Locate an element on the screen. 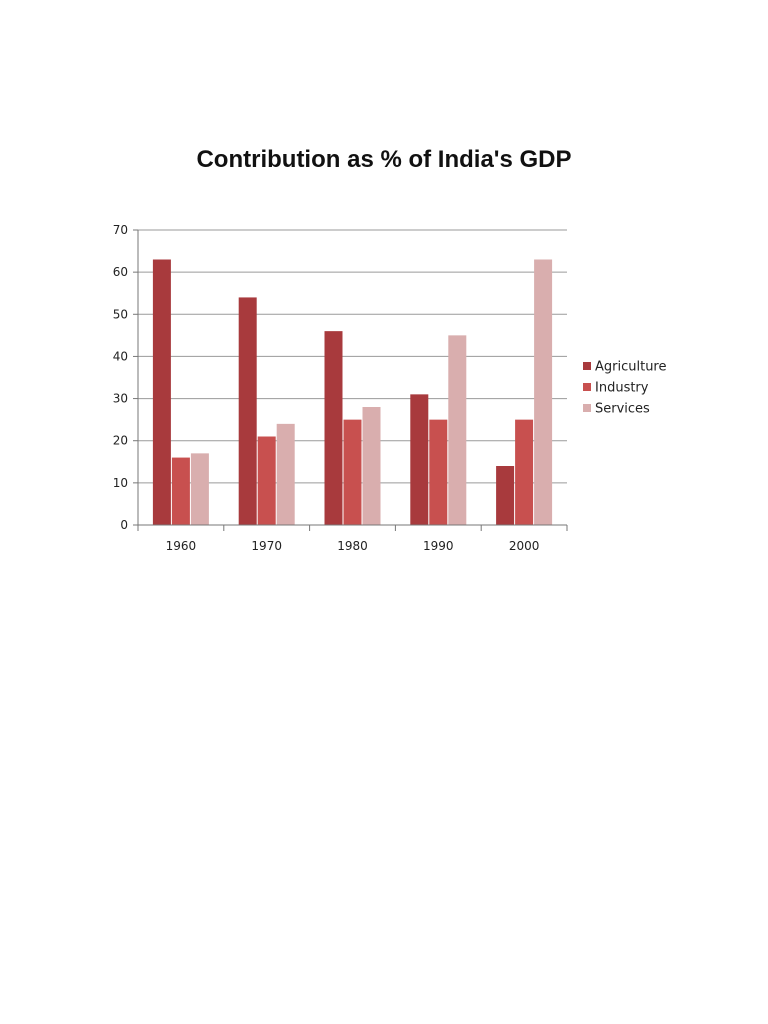  bar-industry-1990 is located at coordinates (438, 472).